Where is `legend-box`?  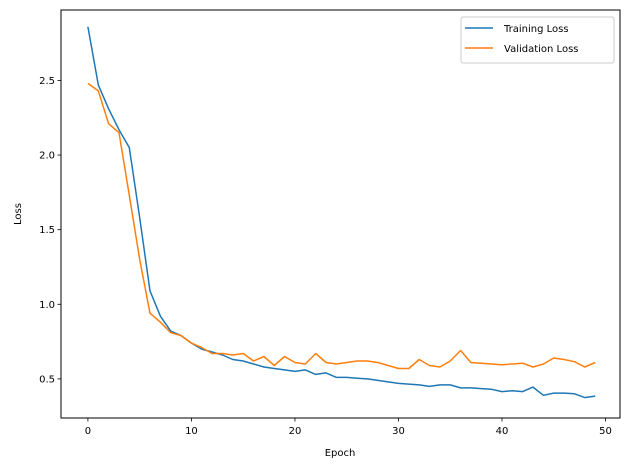
legend-box is located at coordinates (537, 40).